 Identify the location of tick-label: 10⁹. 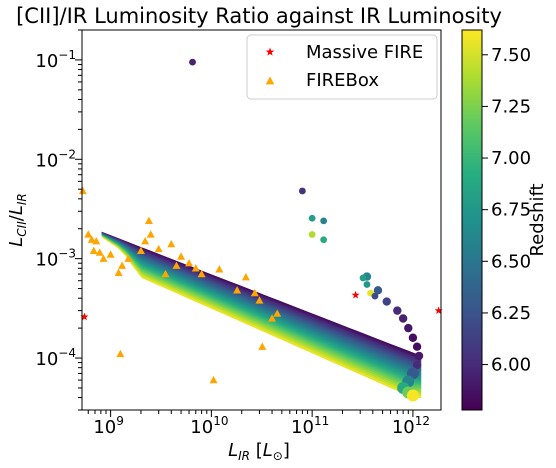
(108, 426).